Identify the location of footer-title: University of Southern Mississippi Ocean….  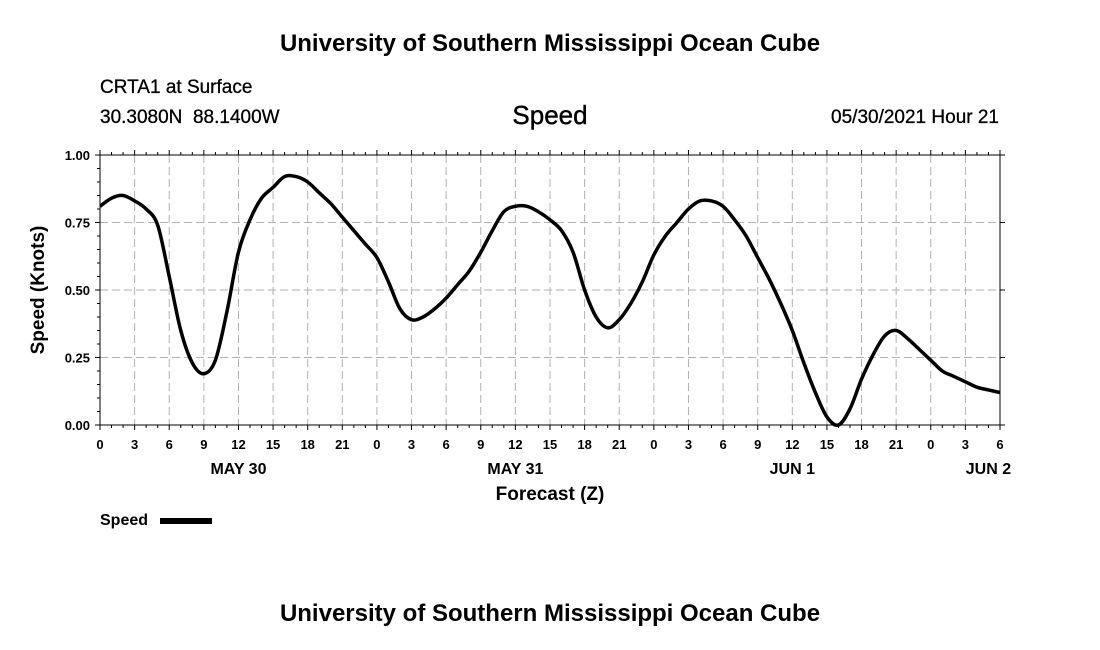
(550, 613).